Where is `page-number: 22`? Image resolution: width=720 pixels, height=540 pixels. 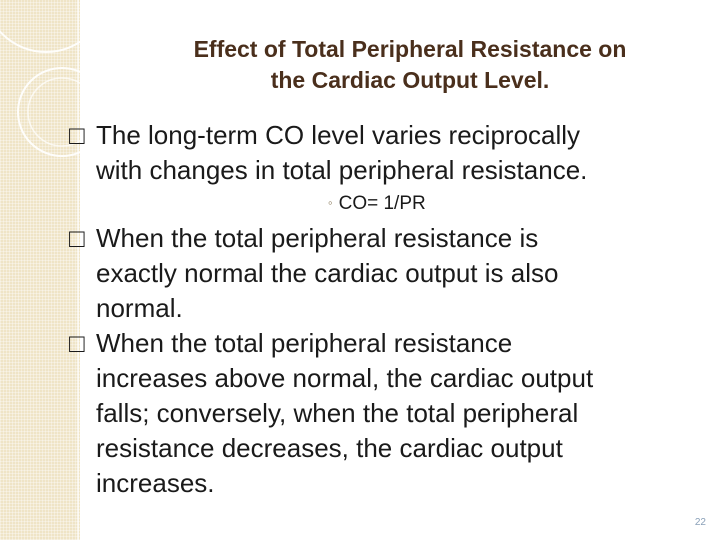
page-number: 22 is located at coordinates (700, 522).